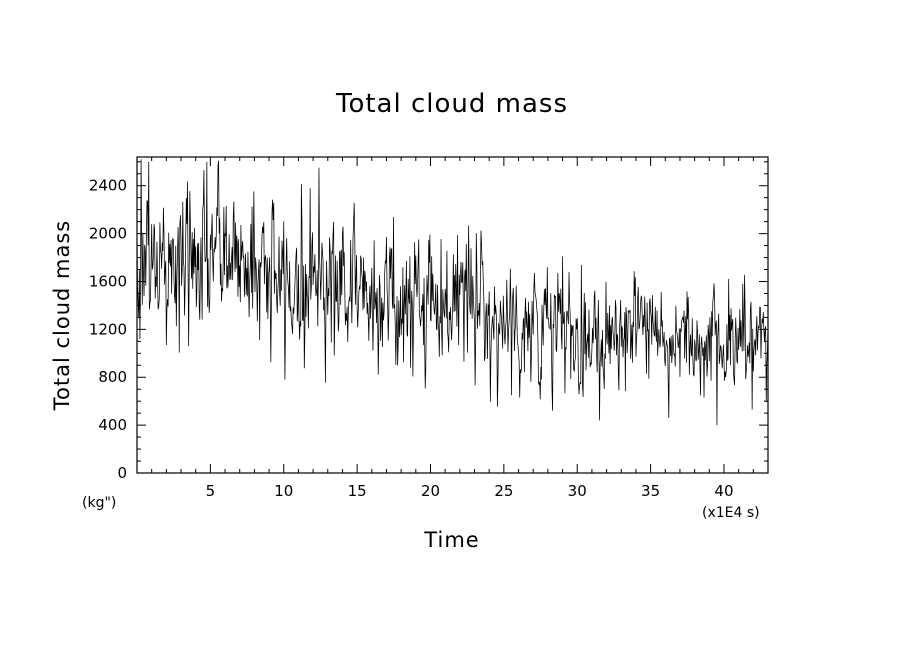 The image size is (904, 654). What do you see at coordinates (731, 513) in the screenshot?
I see `x-unit-label: (x1E4 s)` at bounding box center [731, 513].